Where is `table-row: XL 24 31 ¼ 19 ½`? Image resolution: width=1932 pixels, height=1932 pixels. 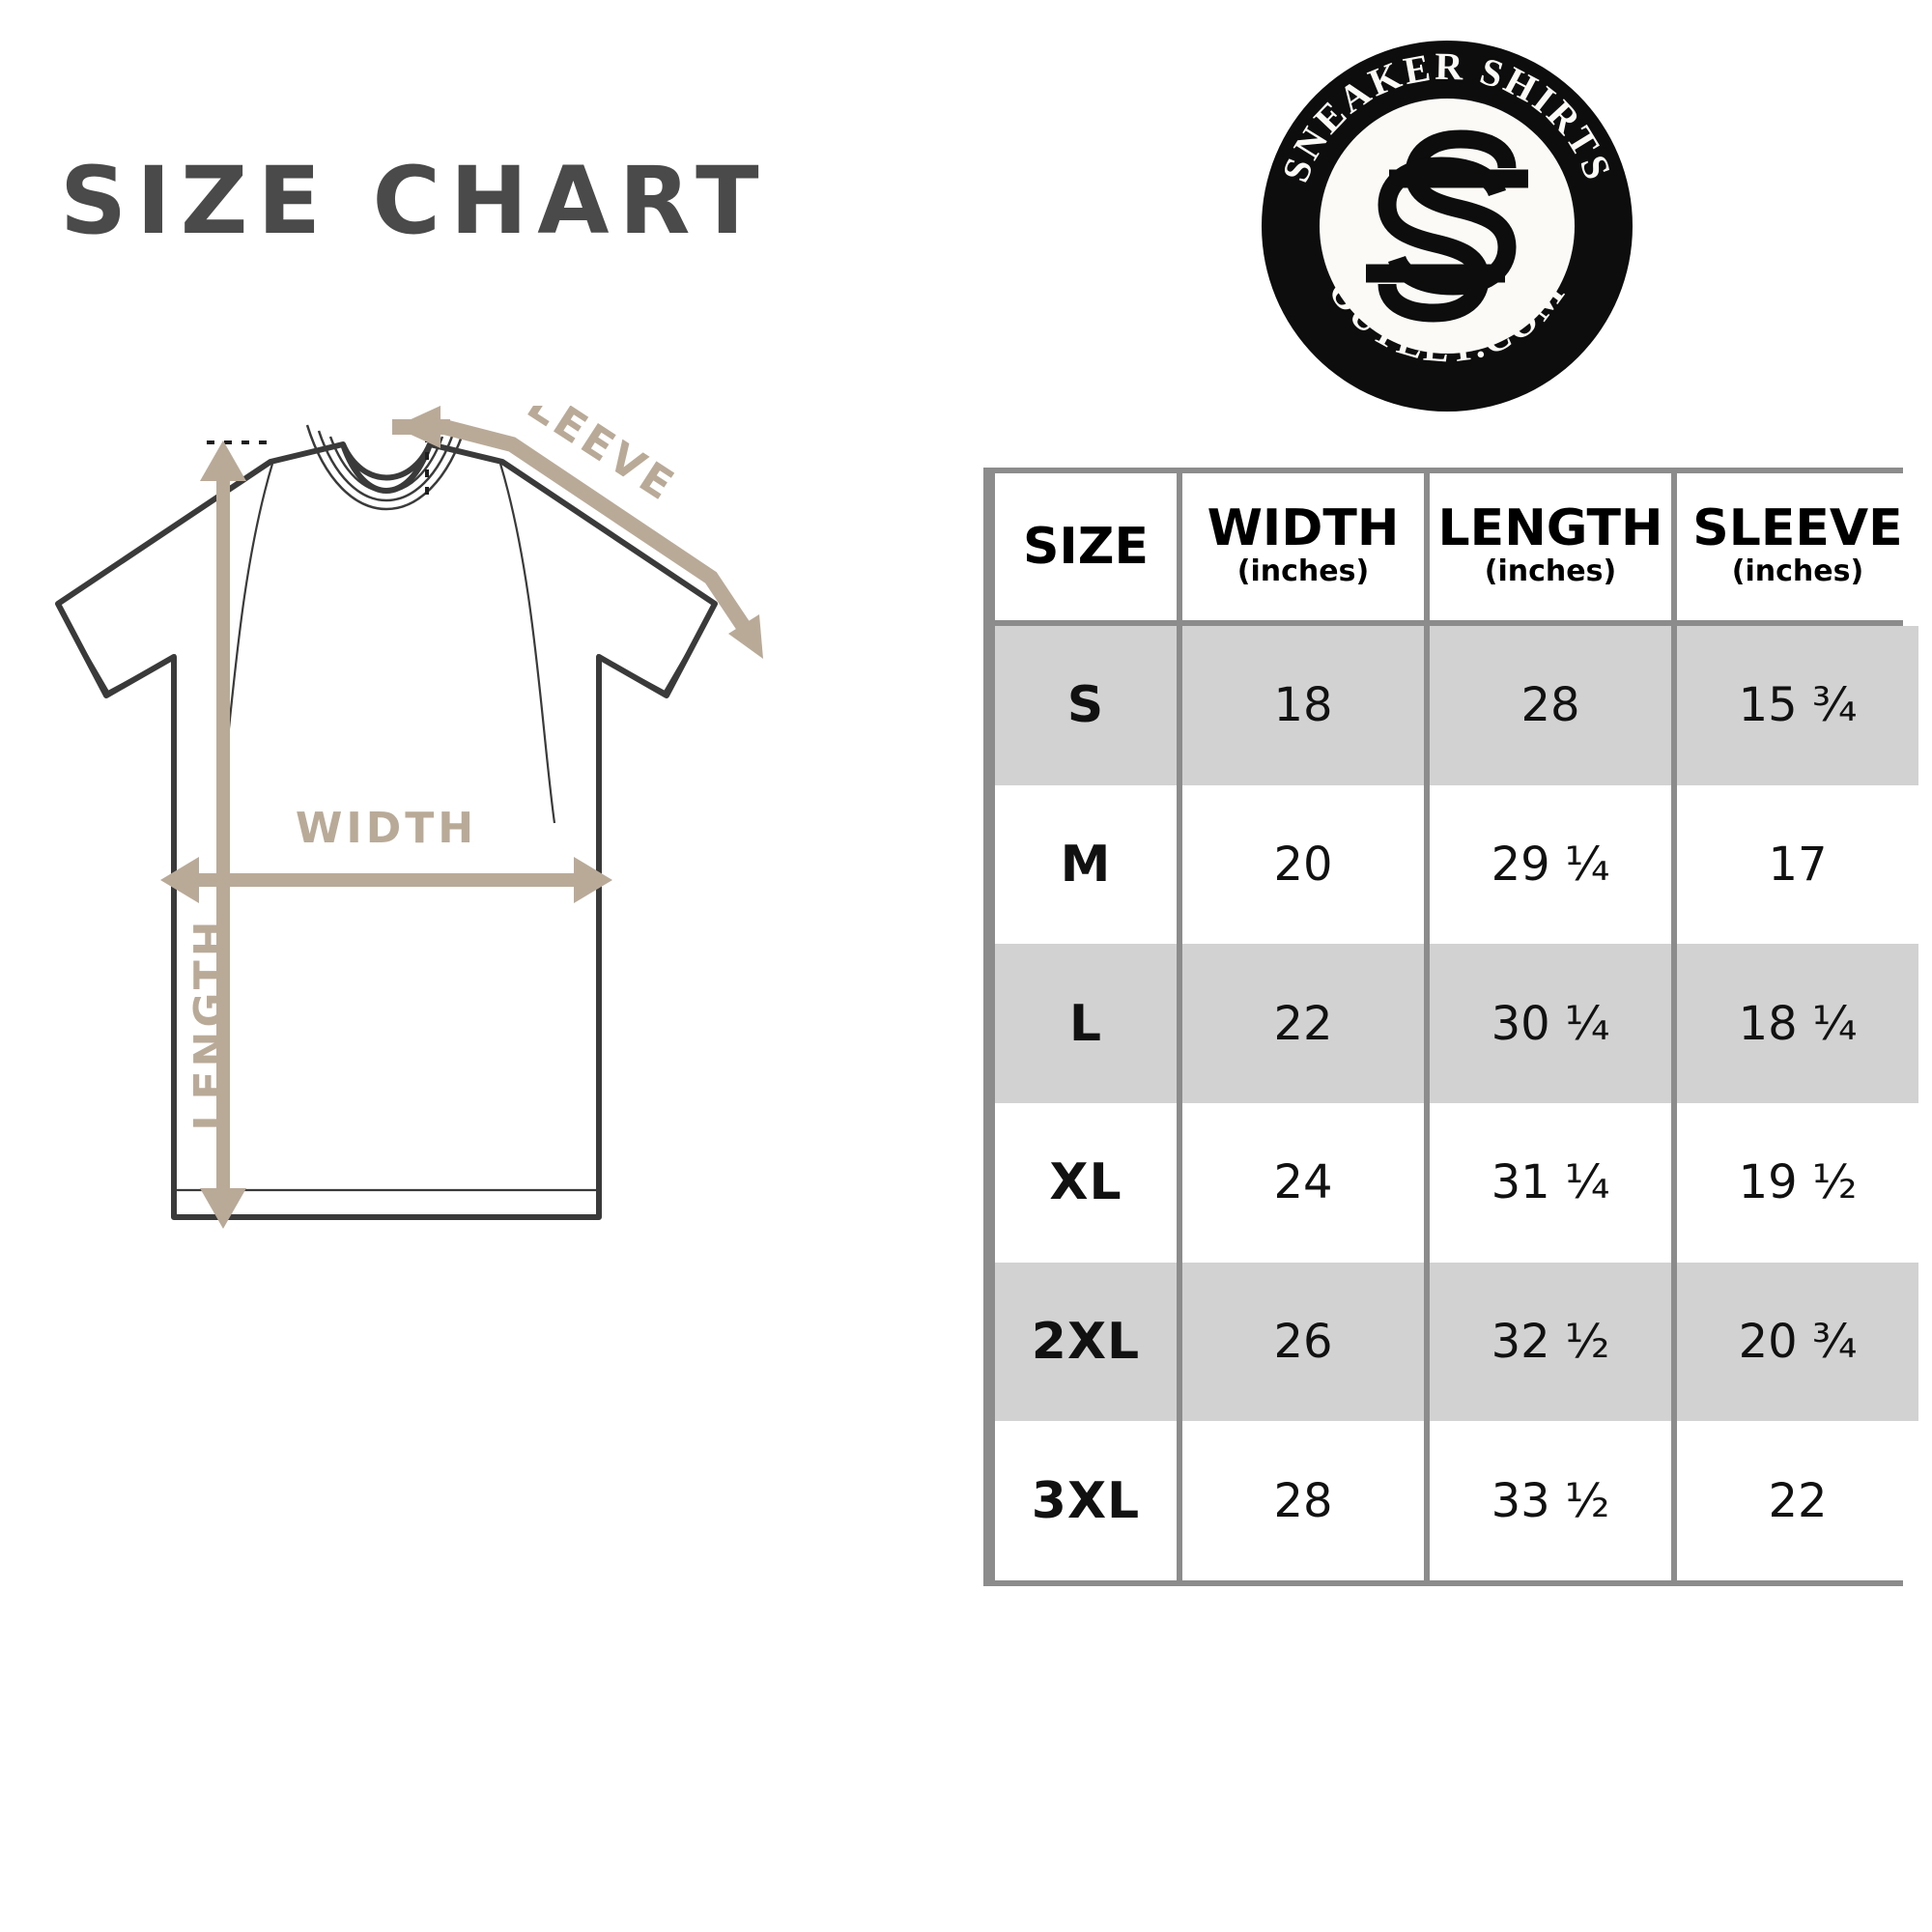
table-row: XL 24 31 ¼ 19 ½ is located at coordinates (1459, 1182).